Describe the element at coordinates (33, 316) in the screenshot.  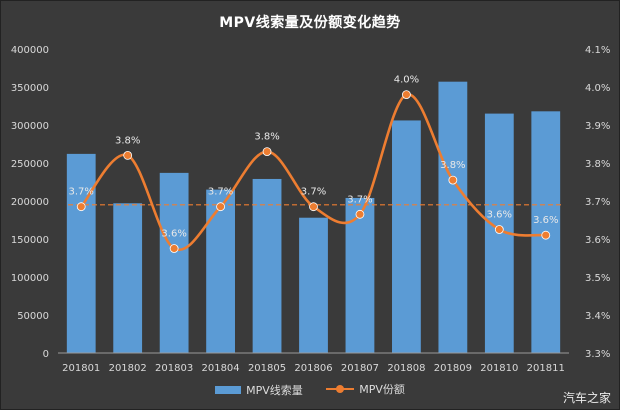
I see `y-left-tick-label: 50000` at that location.